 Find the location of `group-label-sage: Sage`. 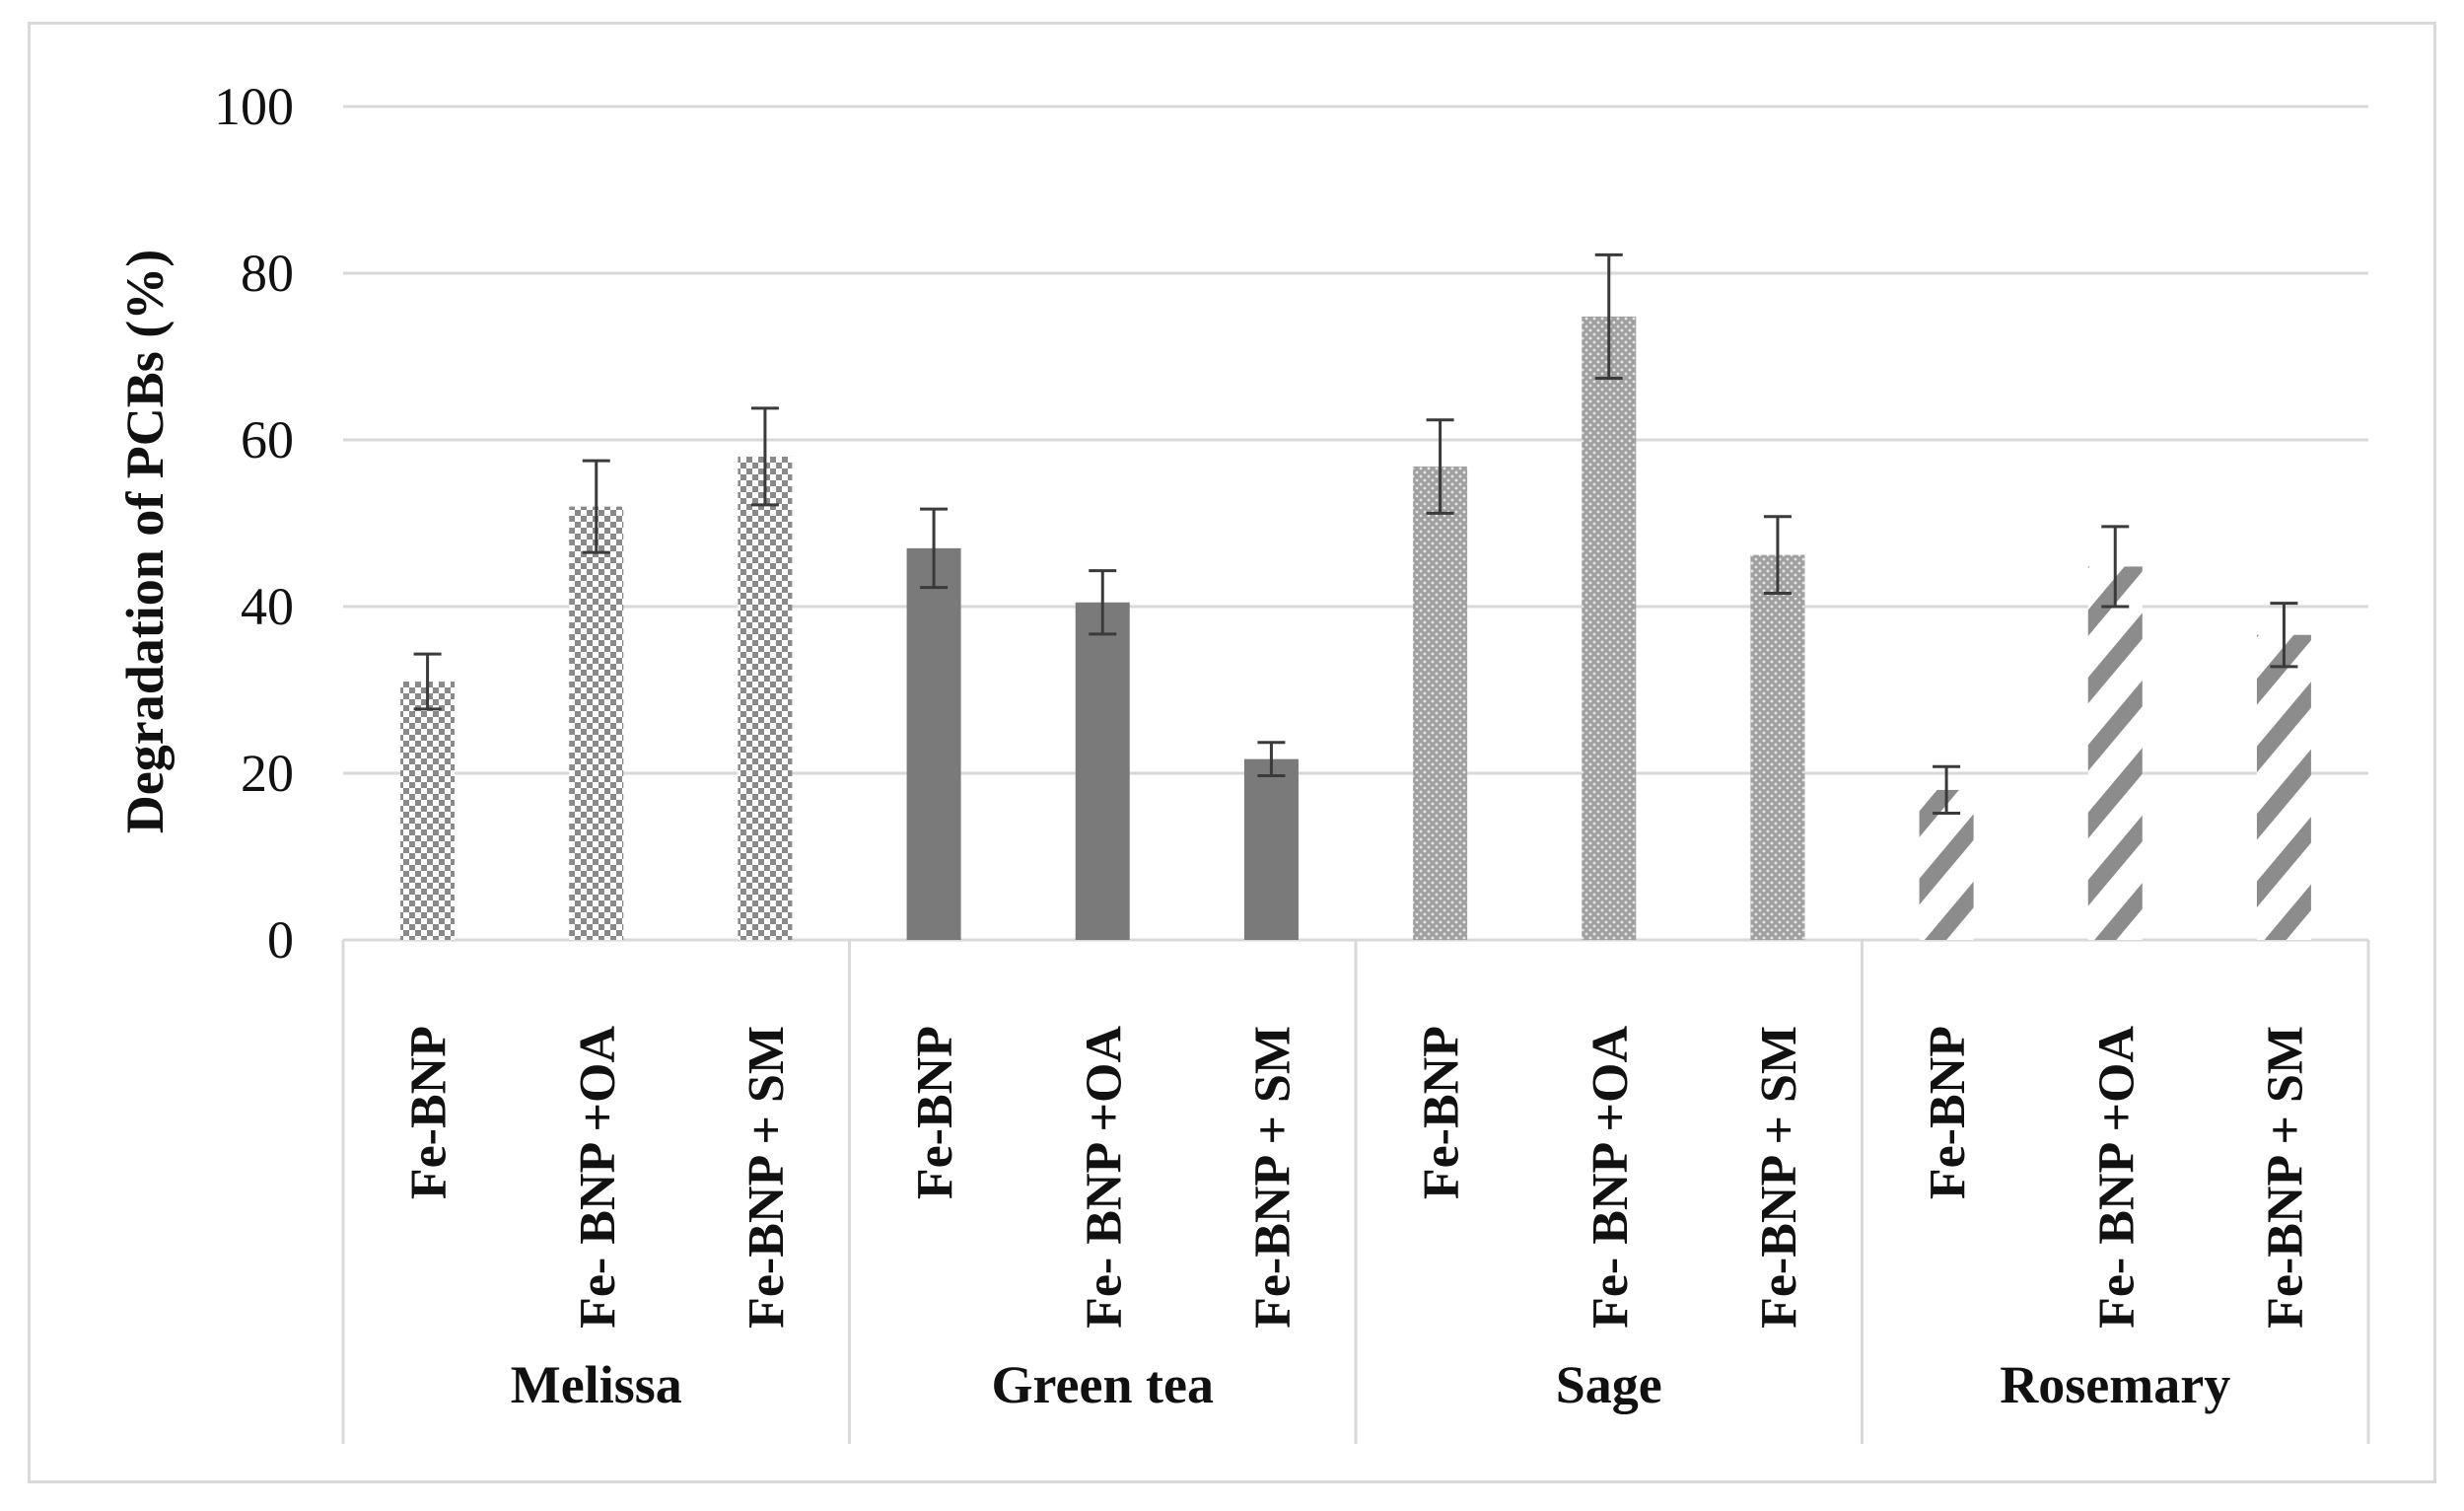

group-label-sage: Sage is located at coordinates (1609, 1384).